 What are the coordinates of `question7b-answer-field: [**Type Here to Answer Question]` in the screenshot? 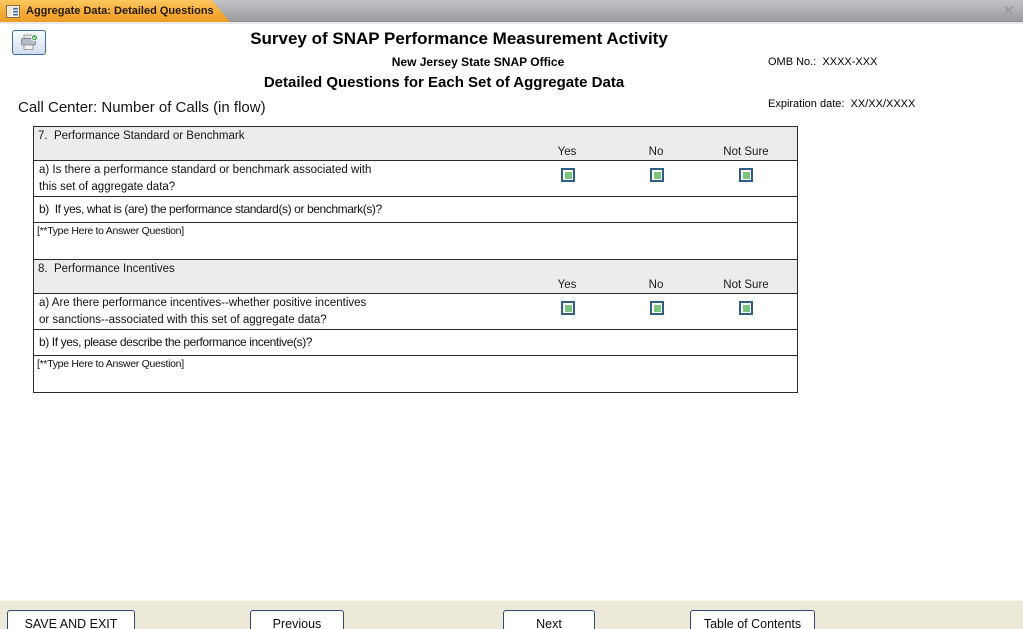 It's located at (415, 241).